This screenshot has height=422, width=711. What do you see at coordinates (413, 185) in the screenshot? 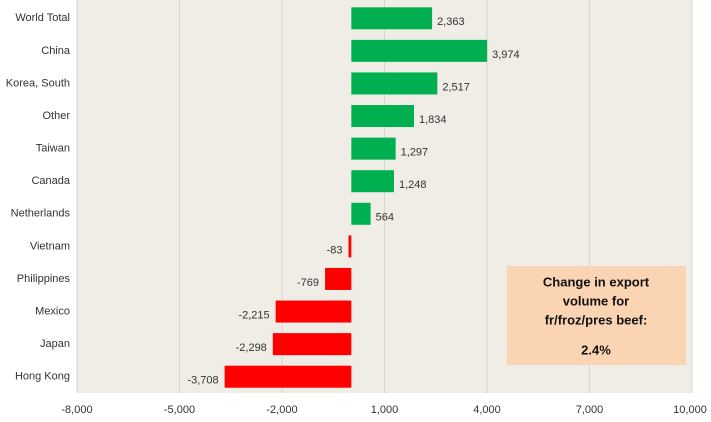
I see `data-label: 1,248` at bounding box center [413, 185].